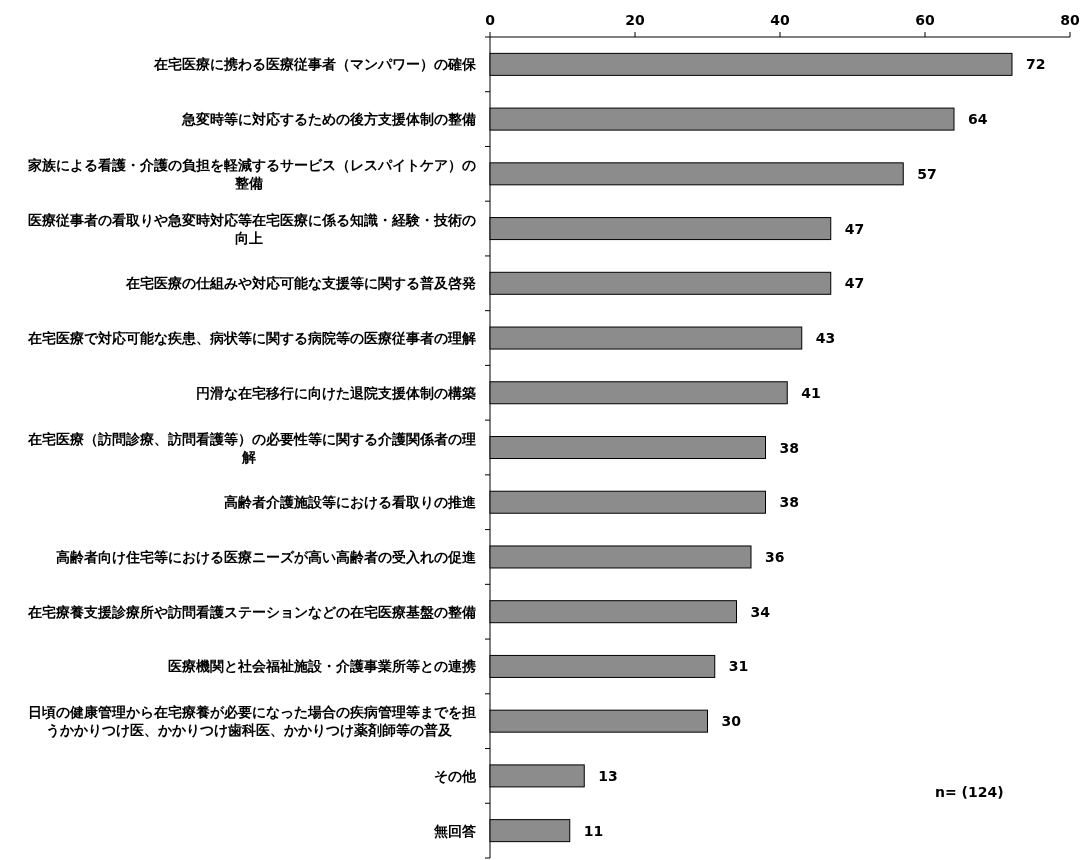 The width and height of the screenshot is (1084, 860). Describe the element at coordinates (775, 556) in the screenshot. I see `data-label: 36` at that location.